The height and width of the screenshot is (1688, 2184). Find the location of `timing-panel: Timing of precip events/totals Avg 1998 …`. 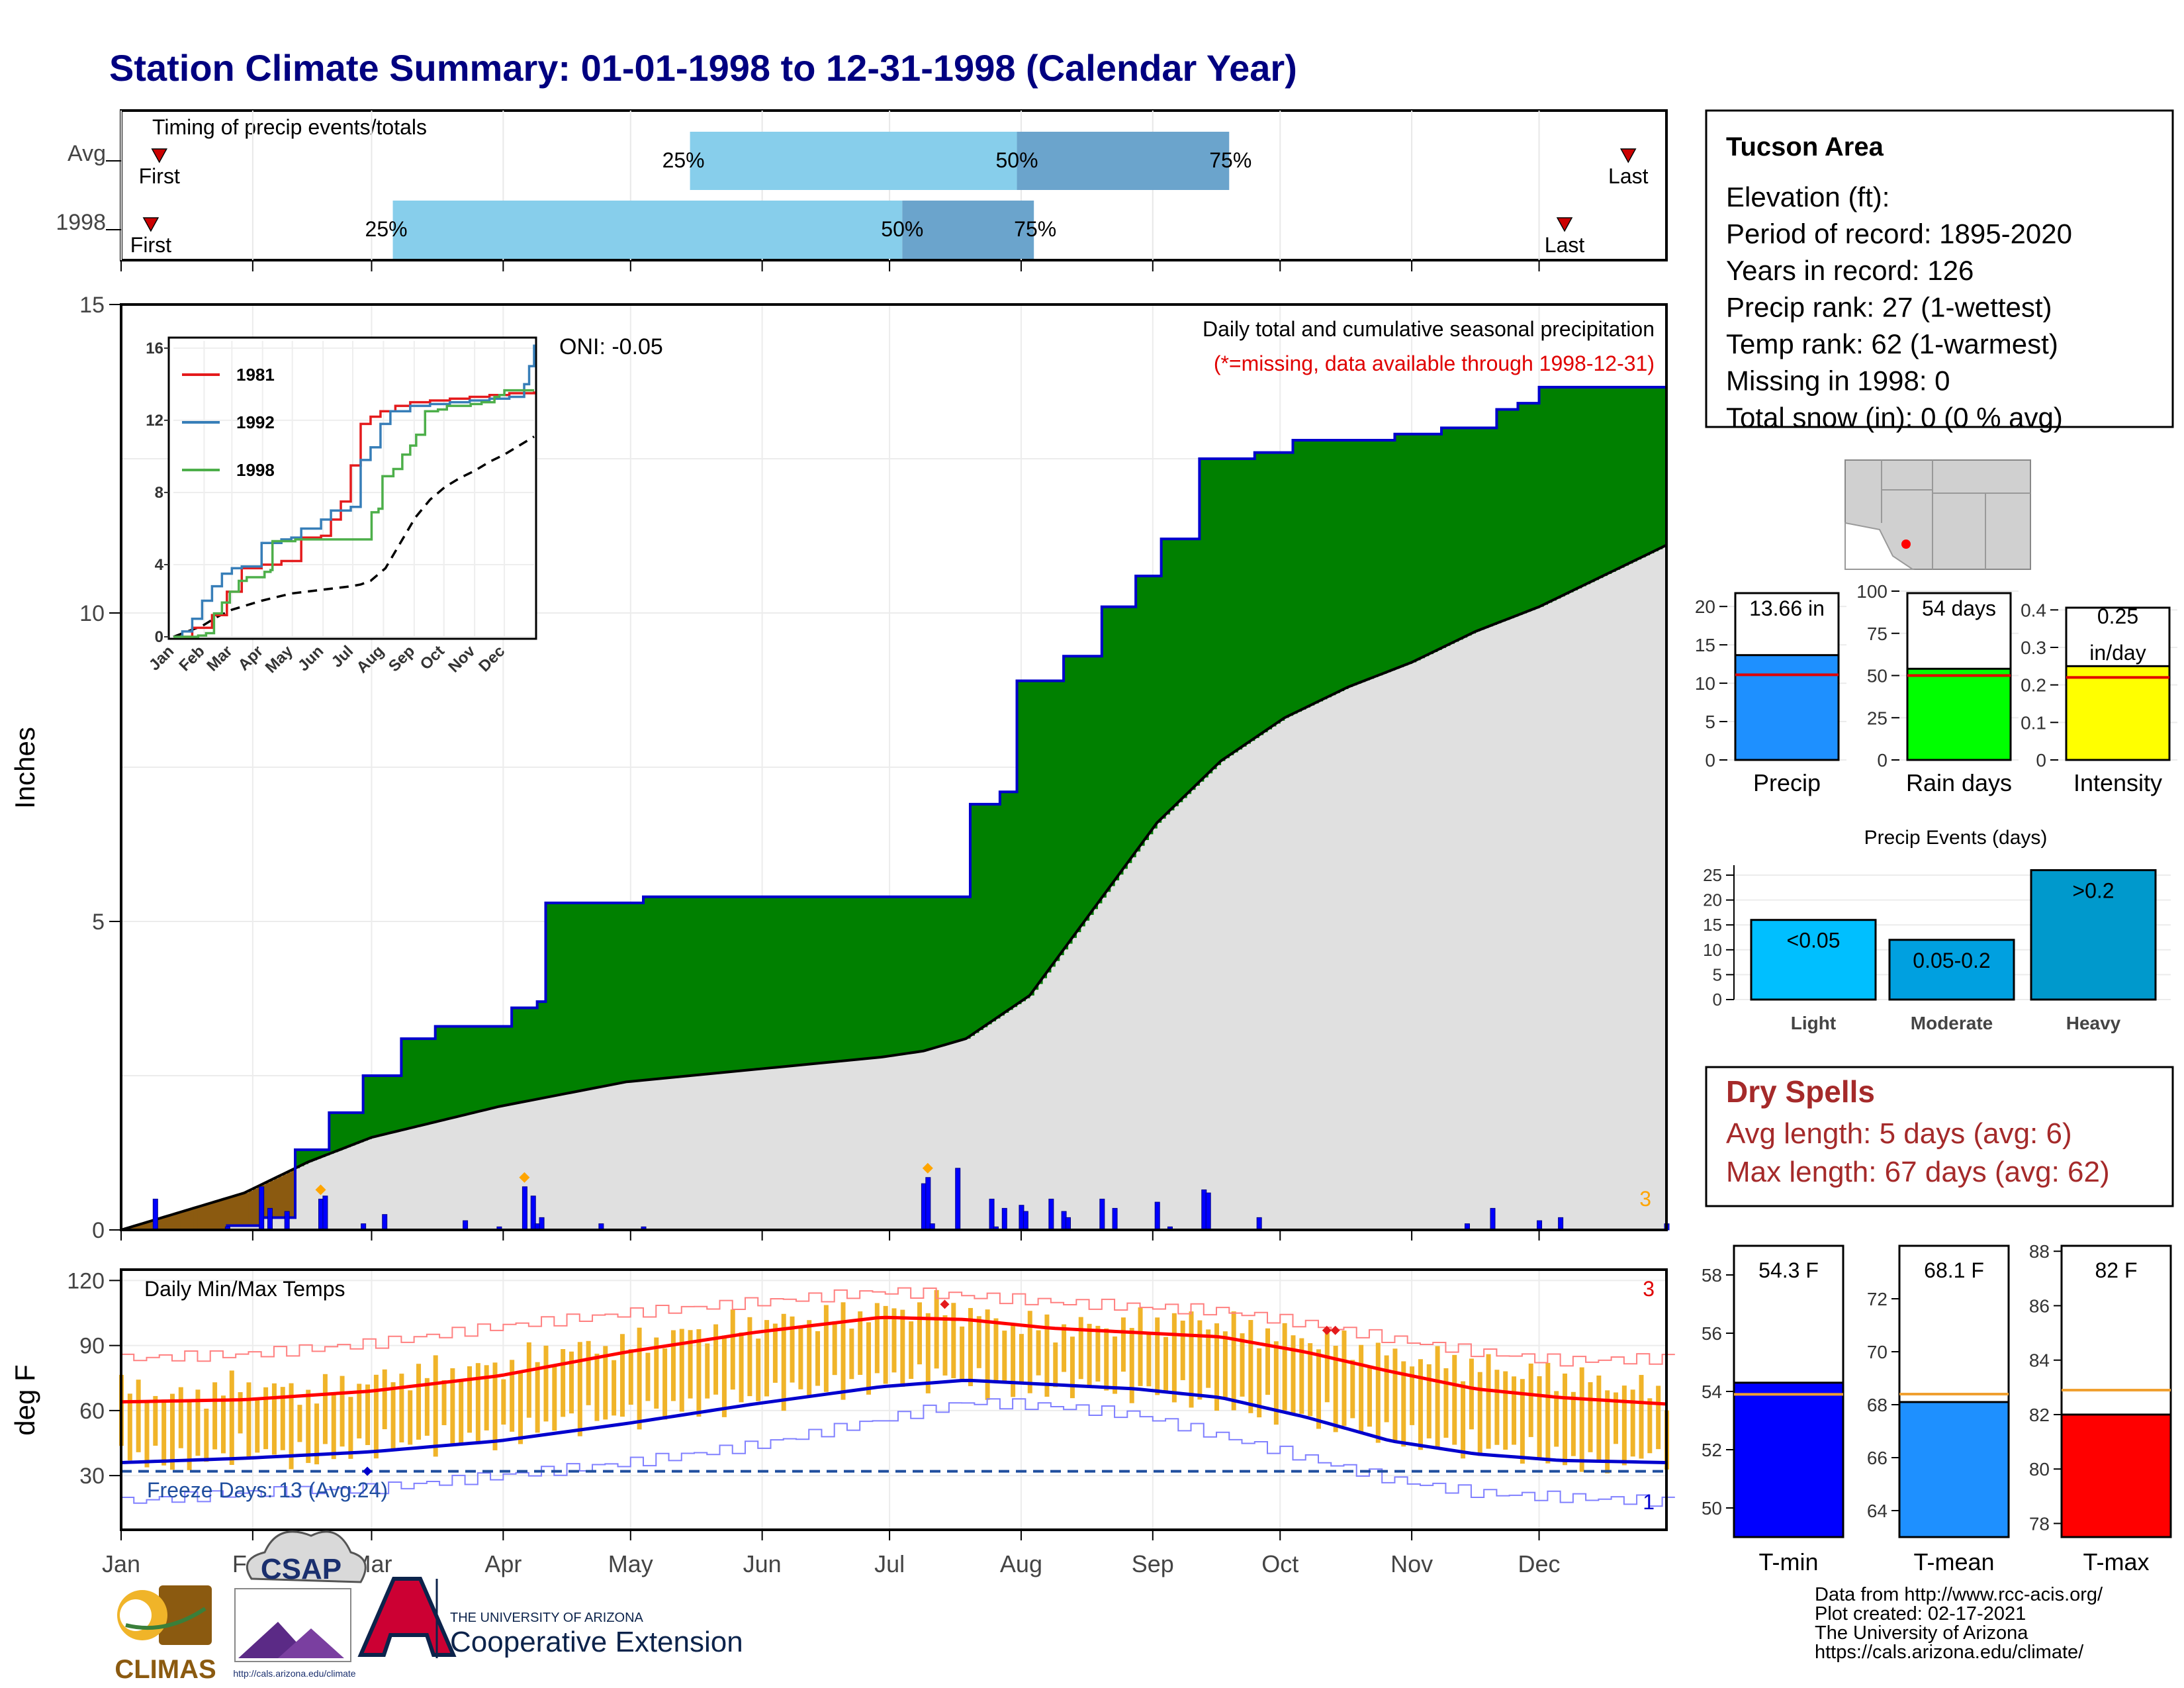

timing-panel: Timing of precip events/totals Avg 1998 … is located at coordinates (862, 190).